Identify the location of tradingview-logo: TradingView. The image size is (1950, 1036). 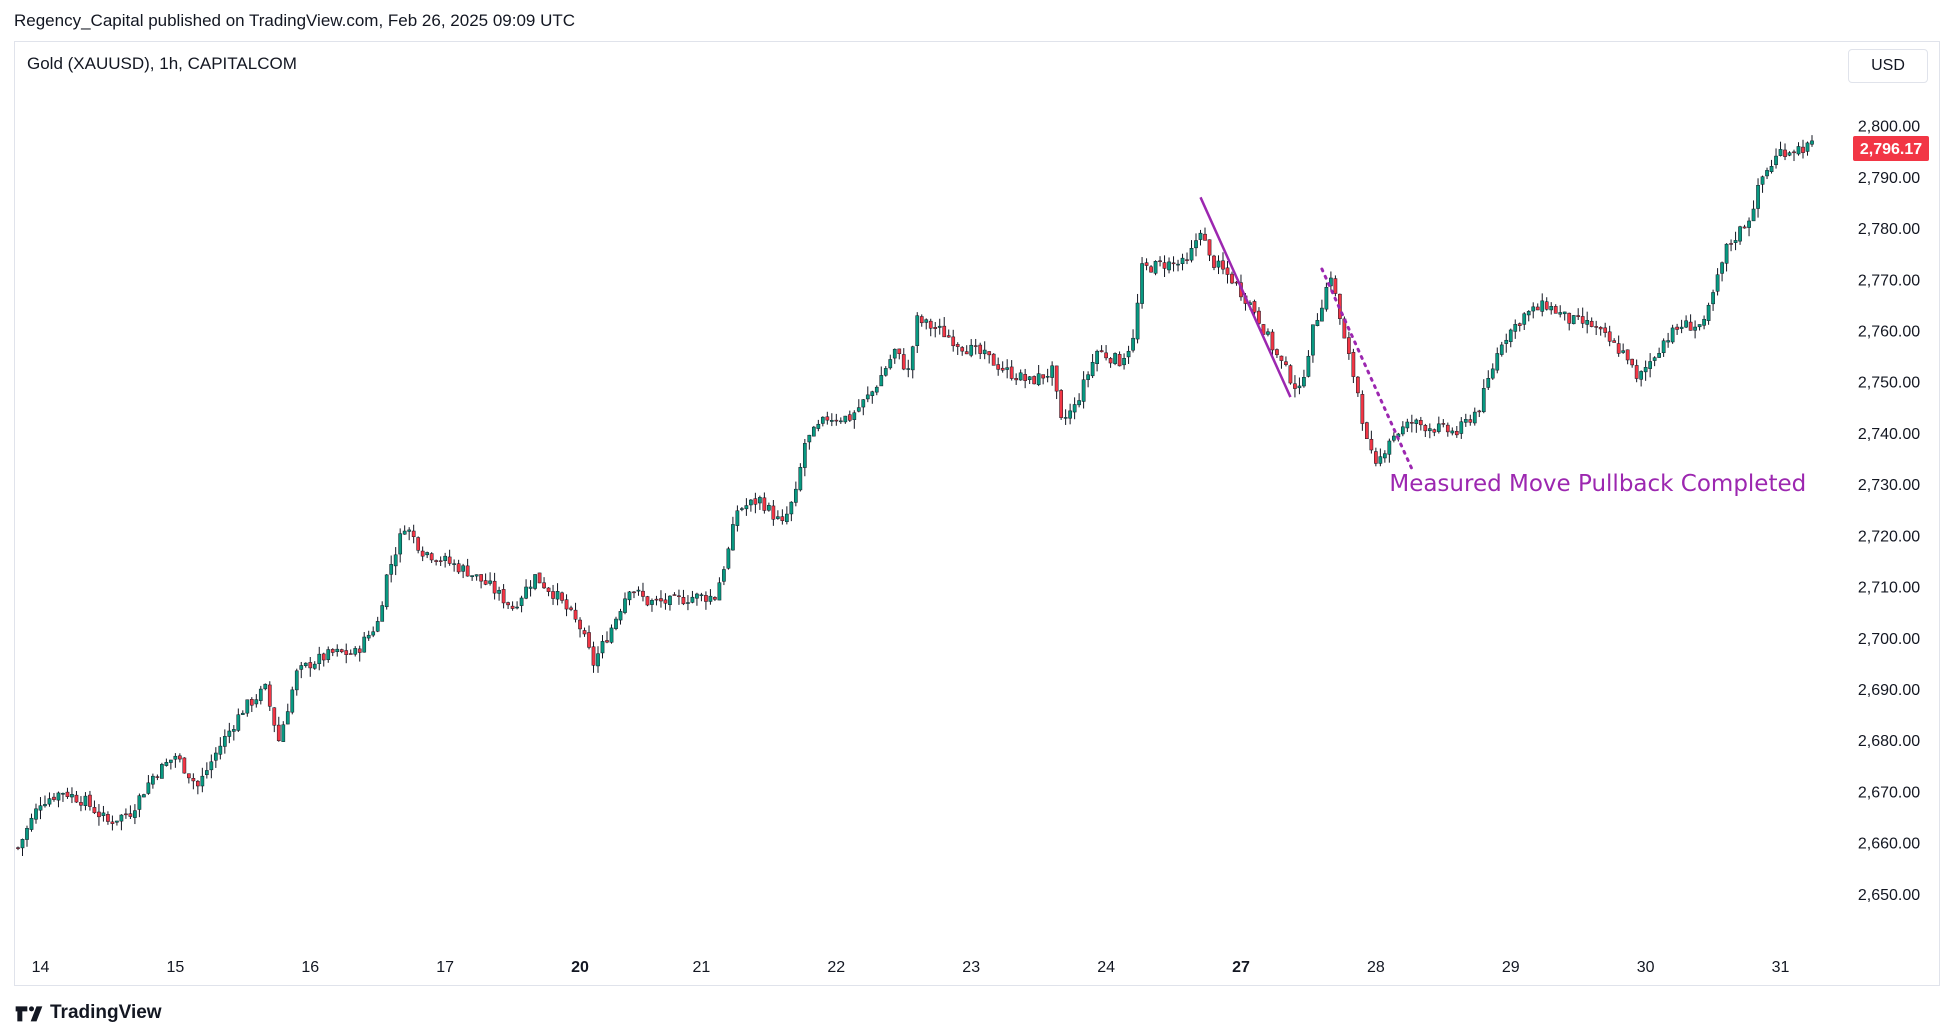
(88, 1013).